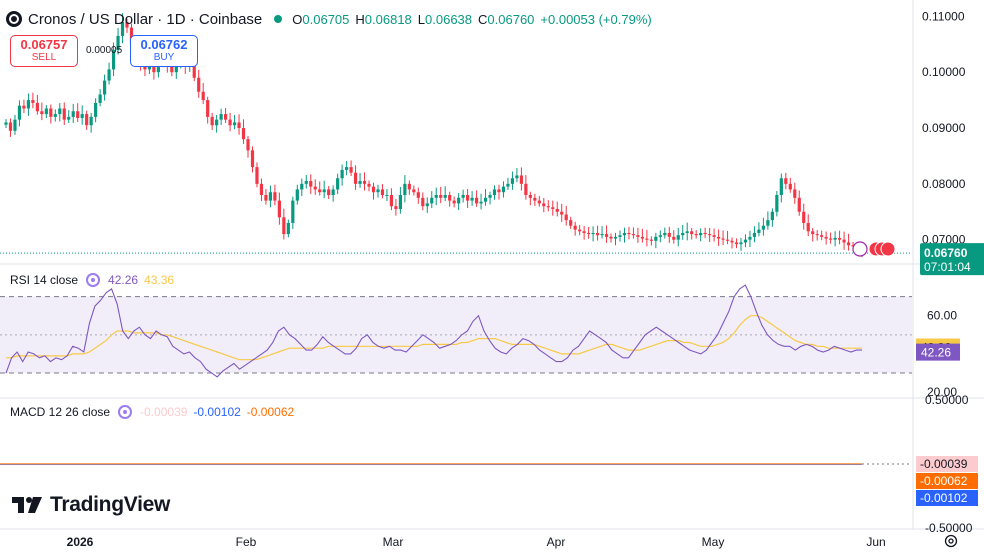  Describe the element at coordinates (875, 542) in the screenshot. I see `time-axis-tick: Jun` at that location.